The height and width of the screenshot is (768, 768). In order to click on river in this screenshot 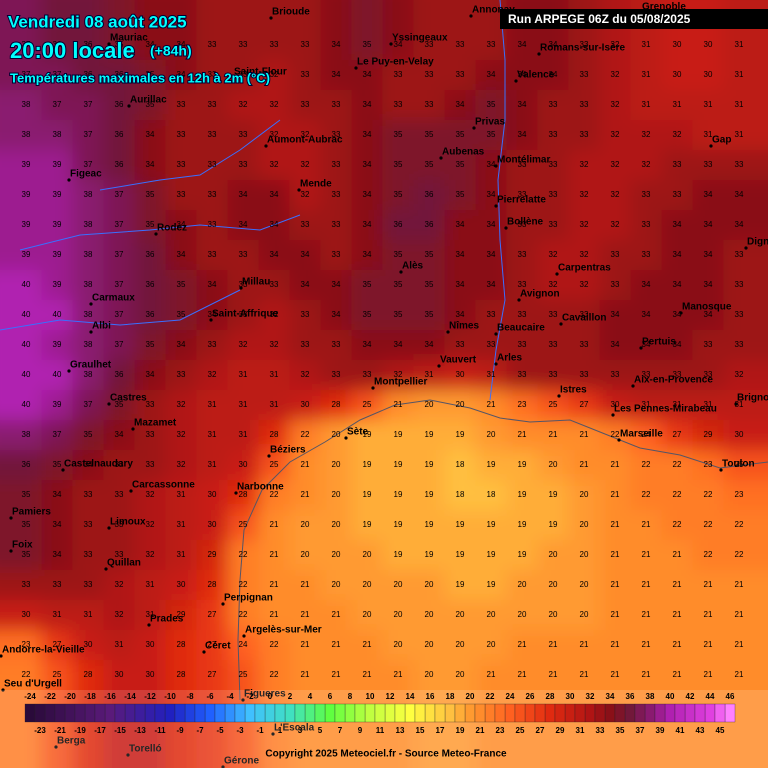, I will do `click(160, 232)`.